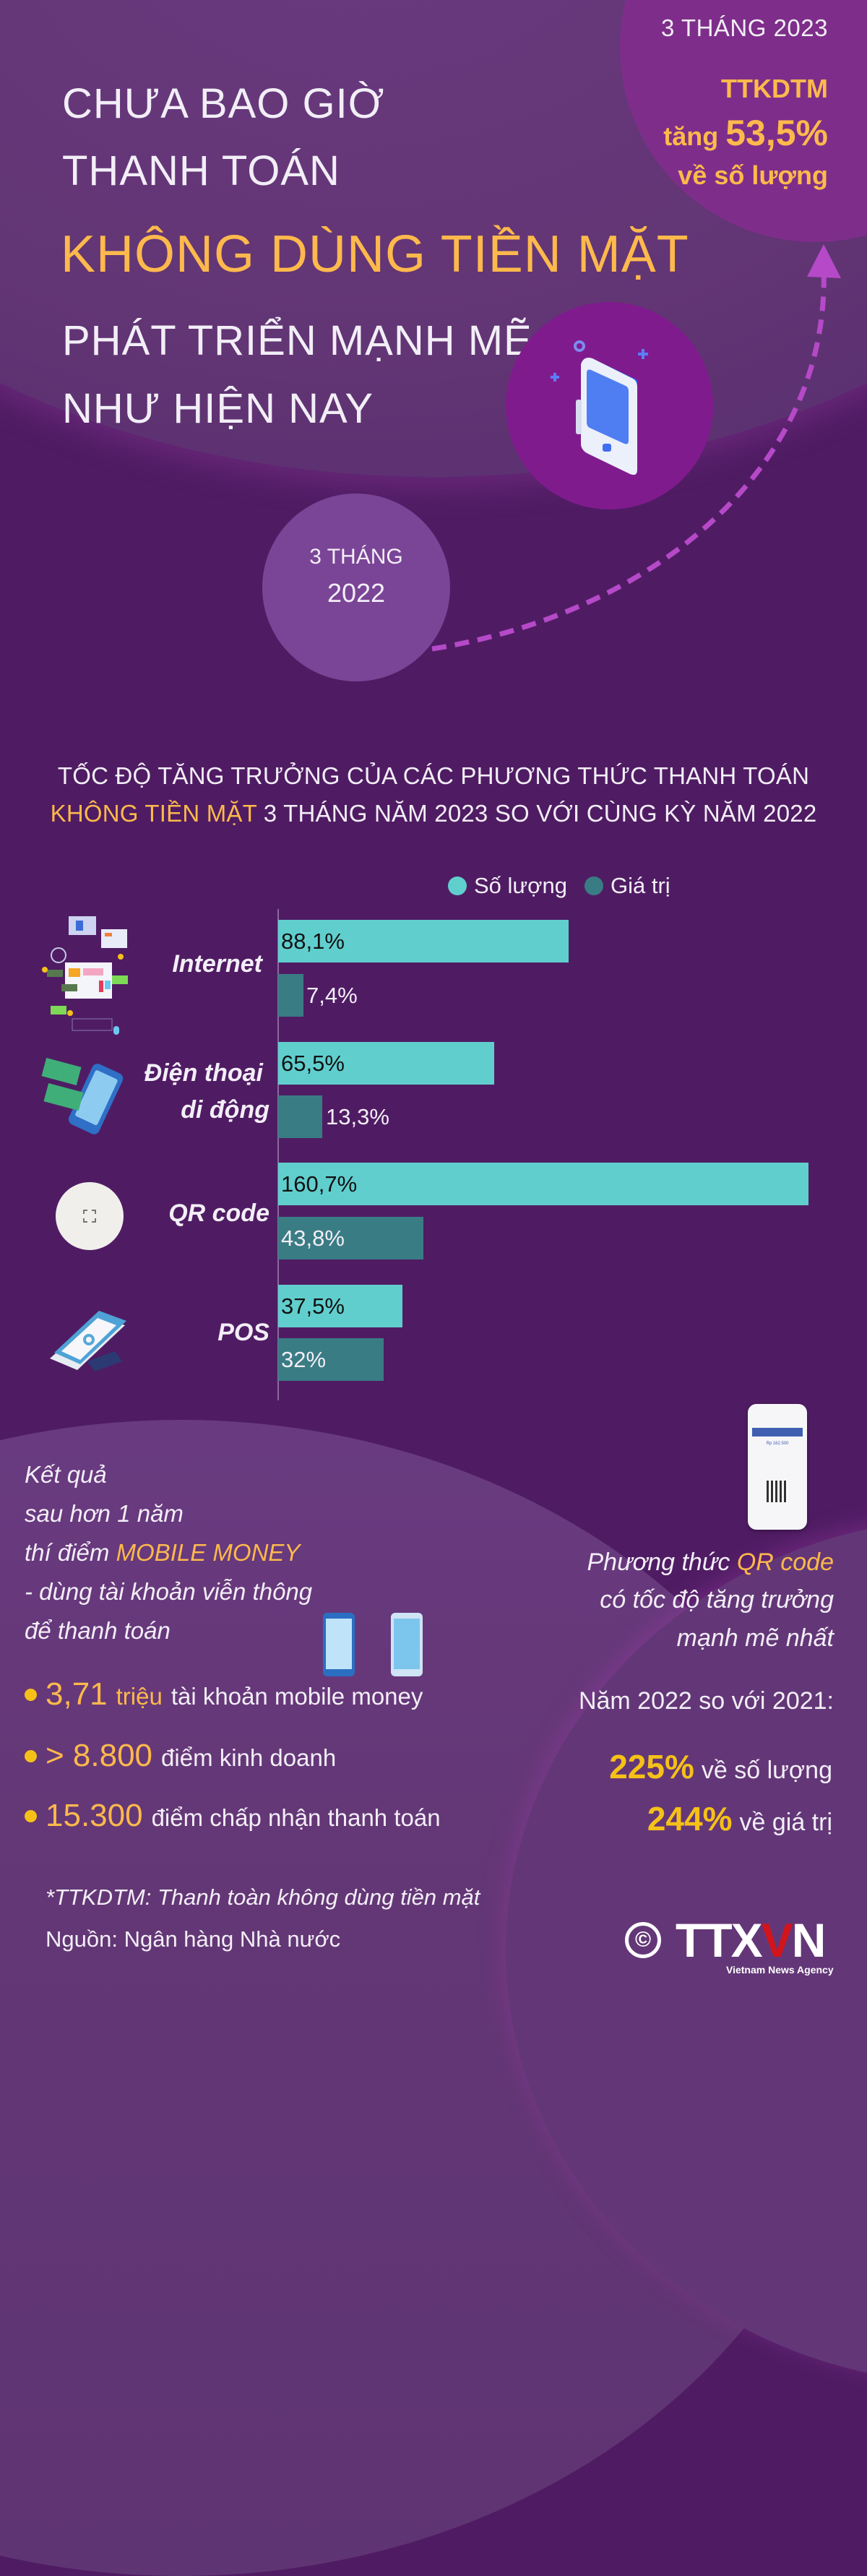 The image size is (867, 2576). I want to click on bar-qr-qty: 160,7%, so click(543, 1184).